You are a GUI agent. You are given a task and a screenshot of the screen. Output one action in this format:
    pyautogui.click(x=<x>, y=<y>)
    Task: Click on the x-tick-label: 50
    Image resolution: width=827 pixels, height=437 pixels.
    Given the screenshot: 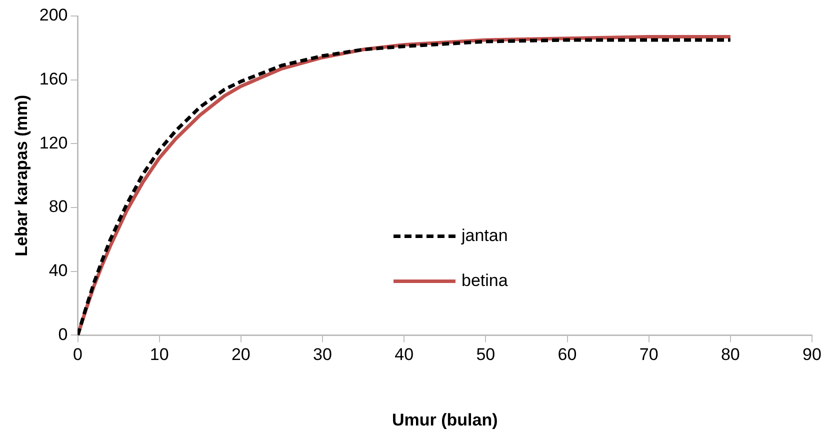 What is the action you would take?
    pyautogui.click(x=486, y=354)
    